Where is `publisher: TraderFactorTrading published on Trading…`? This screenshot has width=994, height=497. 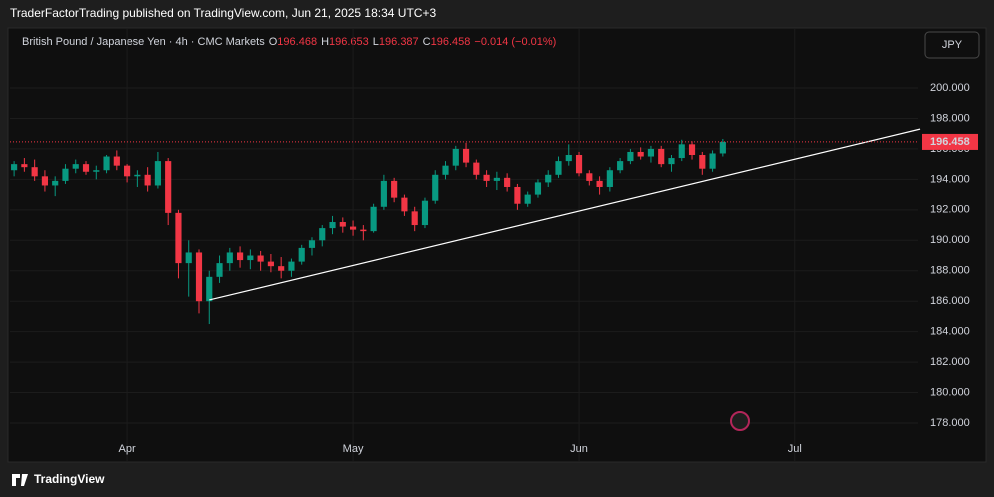 publisher: TraderFactorTrading published on Trading… is located at coordinates (223, 13).